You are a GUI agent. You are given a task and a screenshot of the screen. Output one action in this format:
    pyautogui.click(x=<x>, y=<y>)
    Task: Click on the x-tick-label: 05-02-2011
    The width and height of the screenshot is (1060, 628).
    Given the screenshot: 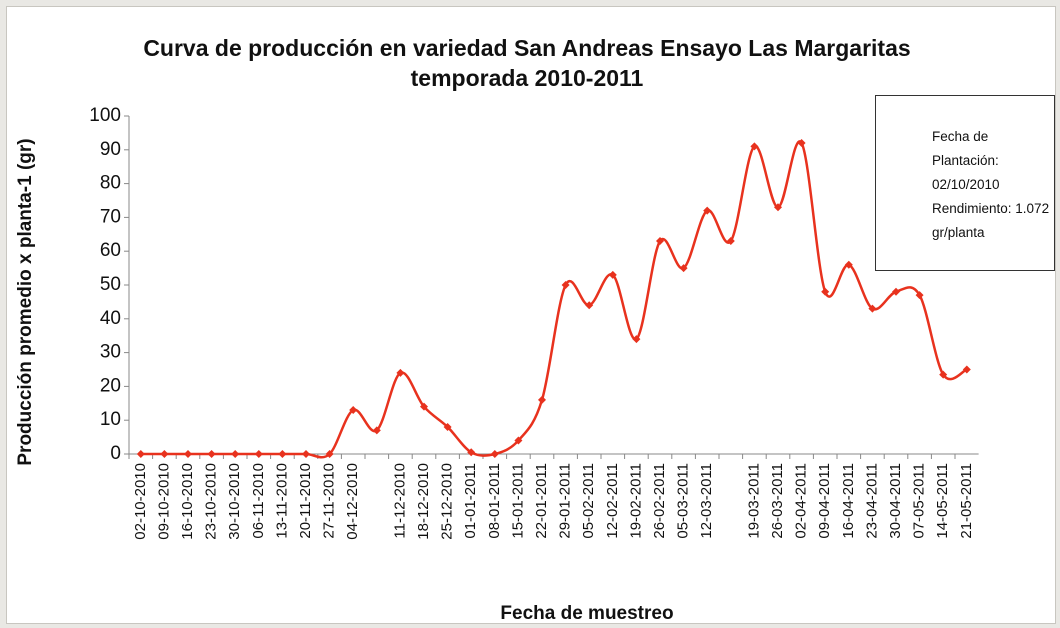 What is the action you would take?
    pyautogui.click(x=588, y=501)
    